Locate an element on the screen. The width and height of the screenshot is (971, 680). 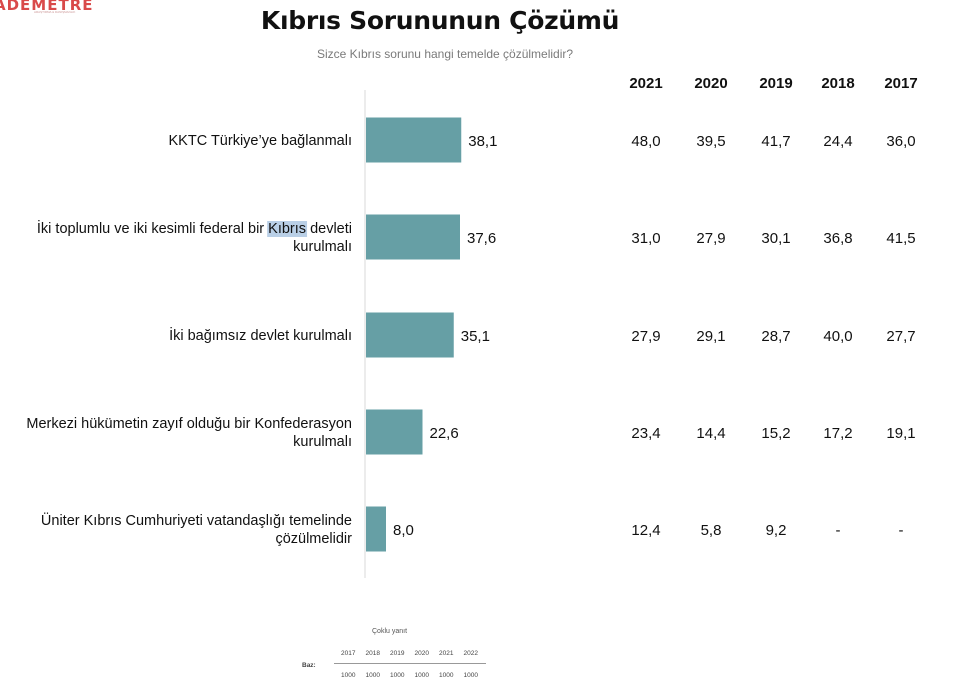
table-cell: 23,4 is located at coordinates (645, 433).